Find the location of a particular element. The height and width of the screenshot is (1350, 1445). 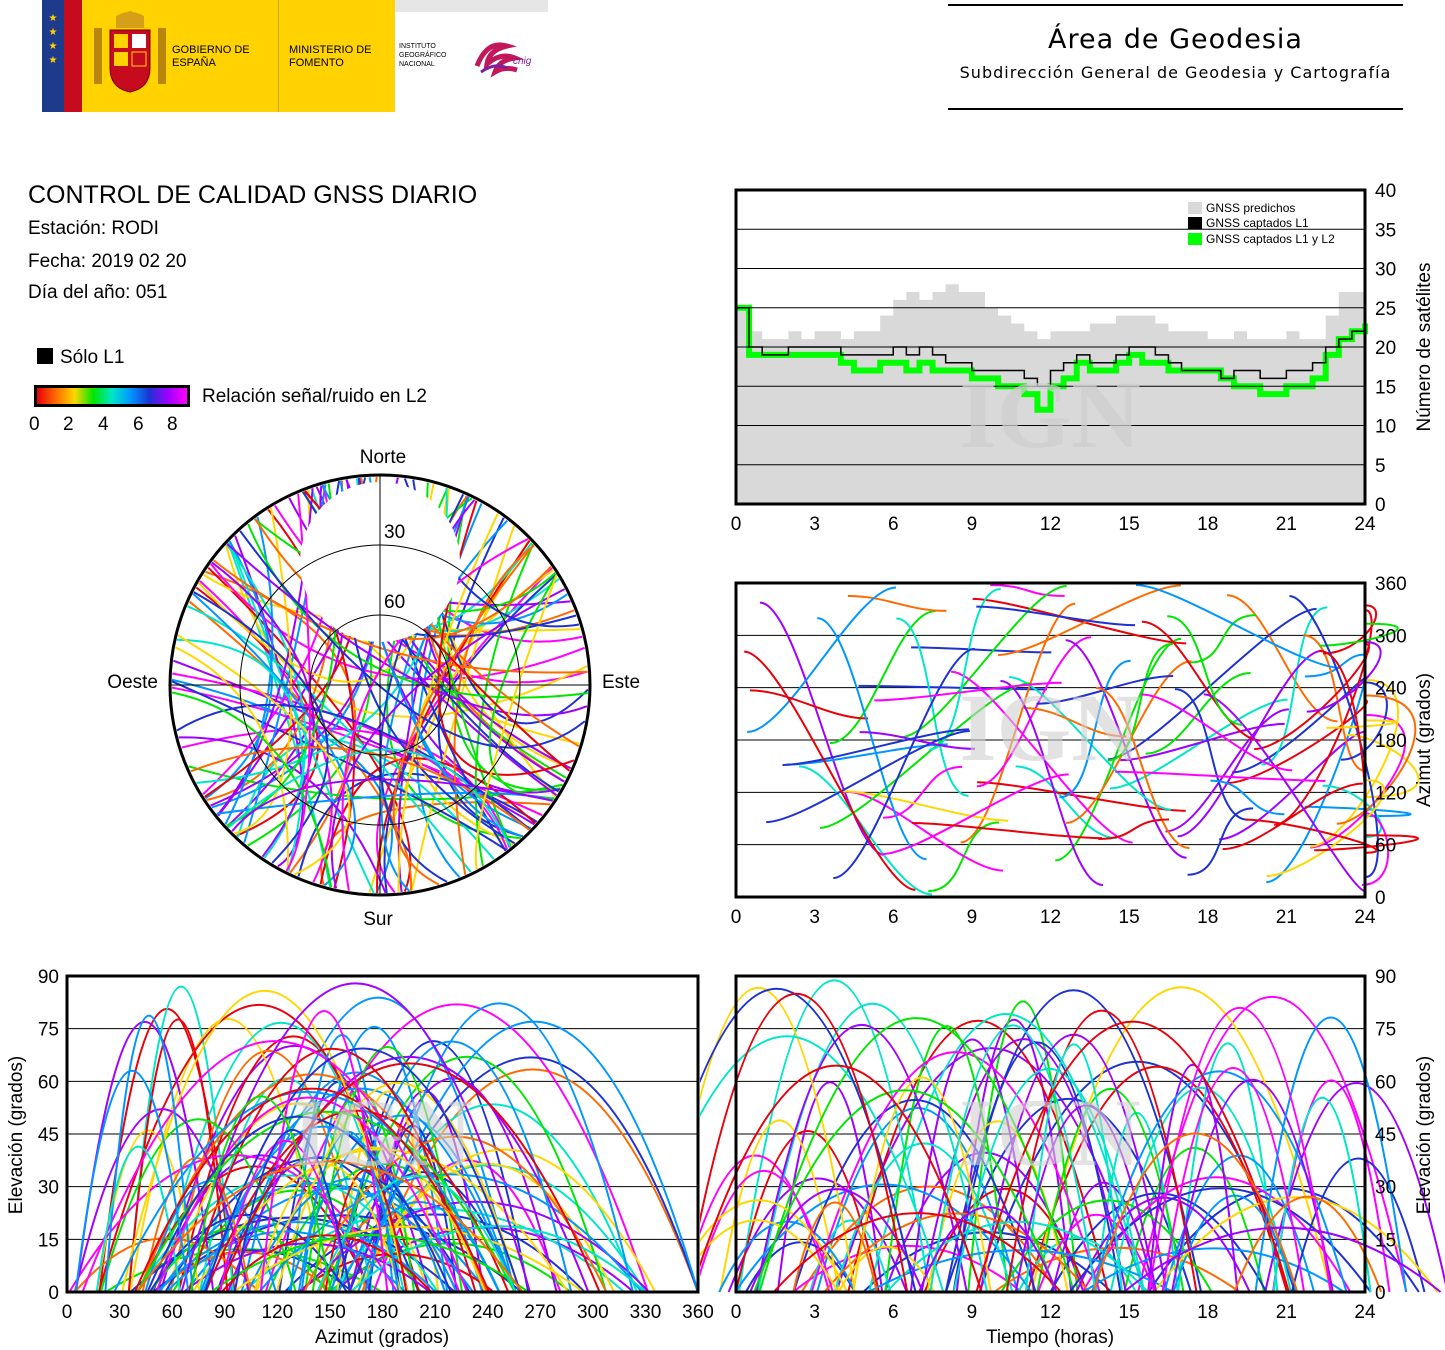

area-title: Área de Geodesia is located at coordinates (1175, 39).